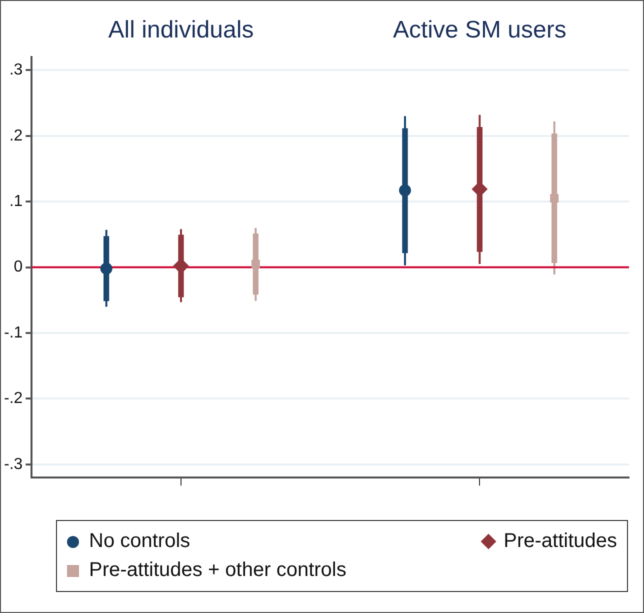 This screenshot has height=613, width=644. What do you see at coordinates (13, 399) in the screenshot?
I see `y-tick-label: -.2` at bounding box center [13, 399].